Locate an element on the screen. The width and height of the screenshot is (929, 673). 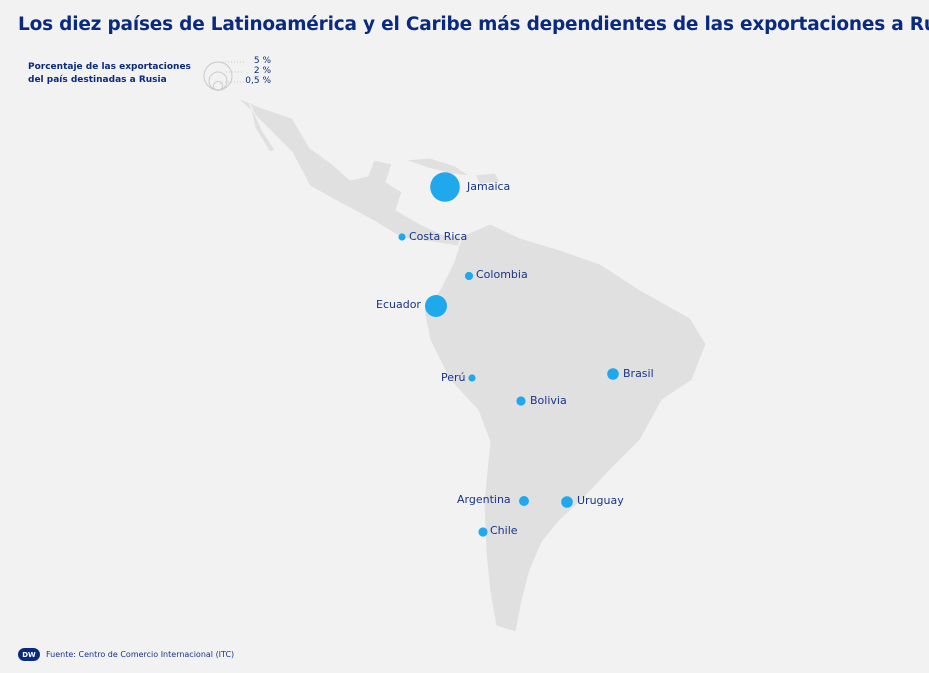
bubble-argentina is located at coordinates (524, 501).